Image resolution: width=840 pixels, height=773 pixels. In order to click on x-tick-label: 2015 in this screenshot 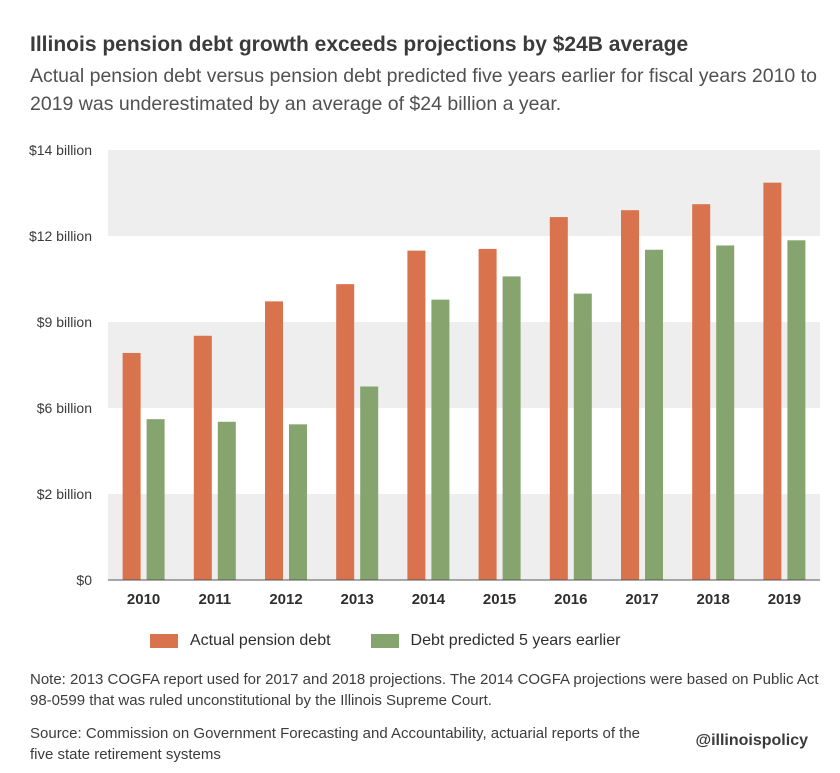, I will do `click(499, 599)`.